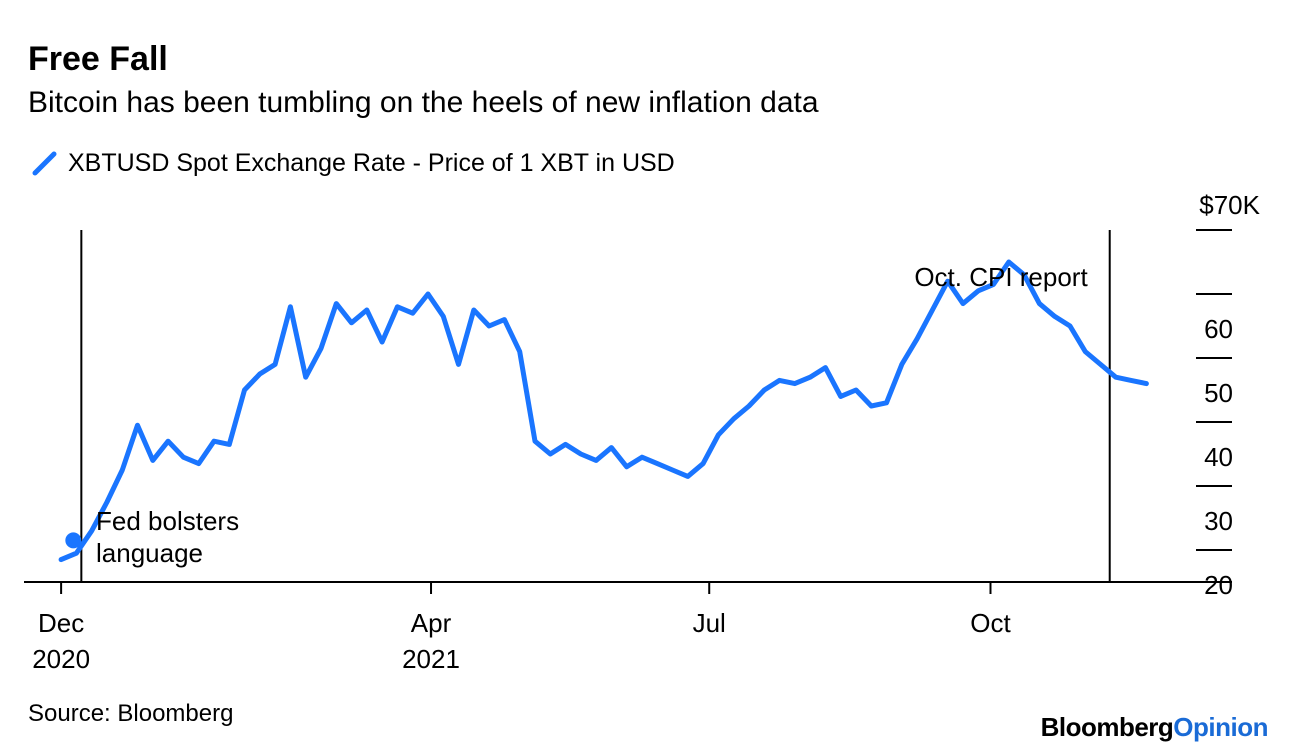 The image size is (1296, 754). Describe the element at coordinates (1001, 277) in the screenshot. I see `annotation-cpi-report: Oct. CPI report` at that location.